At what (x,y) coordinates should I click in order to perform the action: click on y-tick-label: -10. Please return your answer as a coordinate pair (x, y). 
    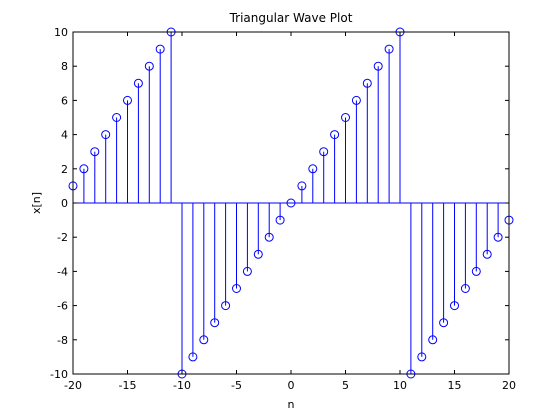
    Looking at the image, I should click on (59, 374).